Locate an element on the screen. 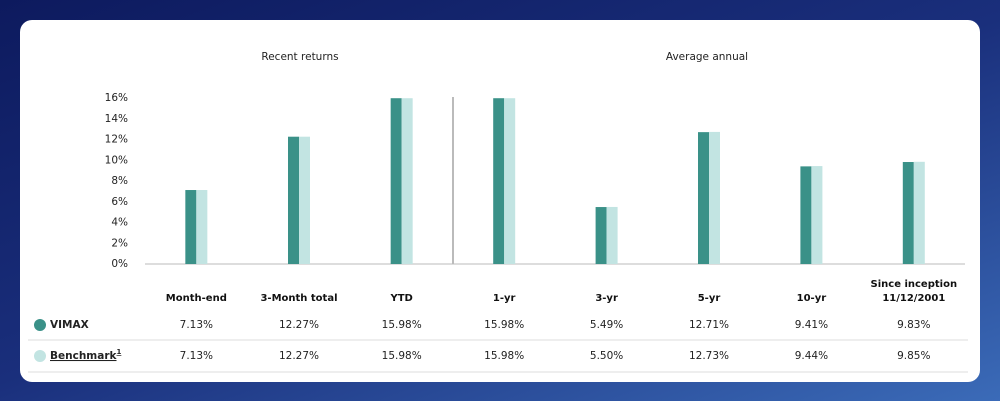 The height and width of the screenshot is (401, 1000). value-label: 5.50% is located at coordinates (606, 356).